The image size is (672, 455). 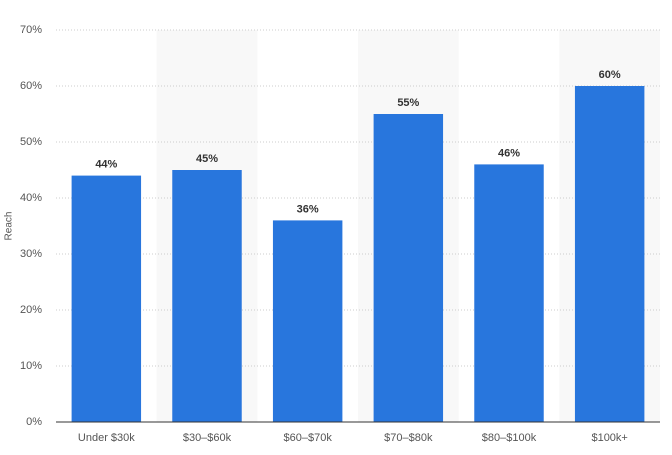 I want to click on y-tick-label: 50%, so click(x=31, y=142).